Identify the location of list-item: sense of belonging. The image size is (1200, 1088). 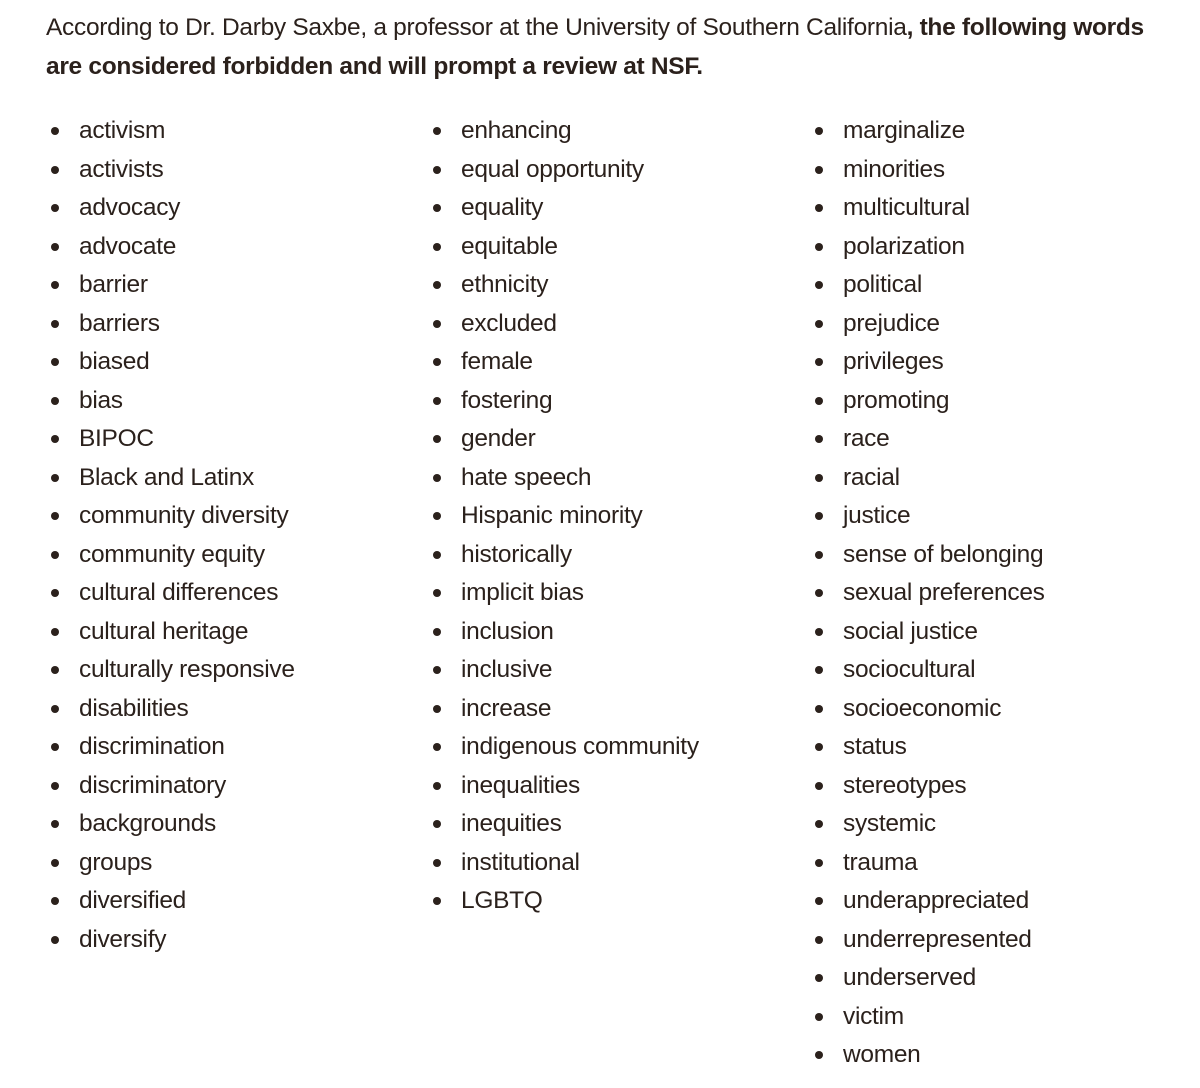
(927, 555).